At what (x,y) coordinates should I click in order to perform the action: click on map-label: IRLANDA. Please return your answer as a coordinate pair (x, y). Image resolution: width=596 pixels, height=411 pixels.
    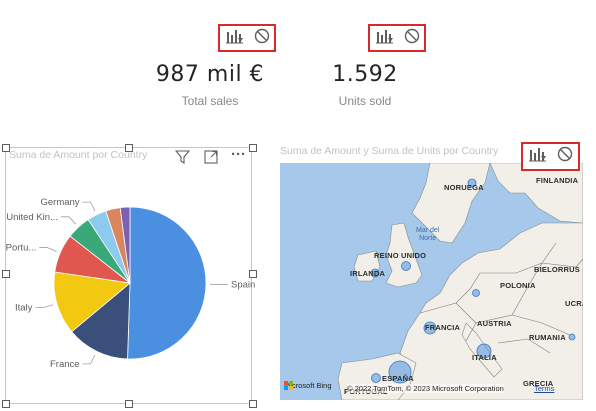
    Looking at the image, I should click on (368, 273).